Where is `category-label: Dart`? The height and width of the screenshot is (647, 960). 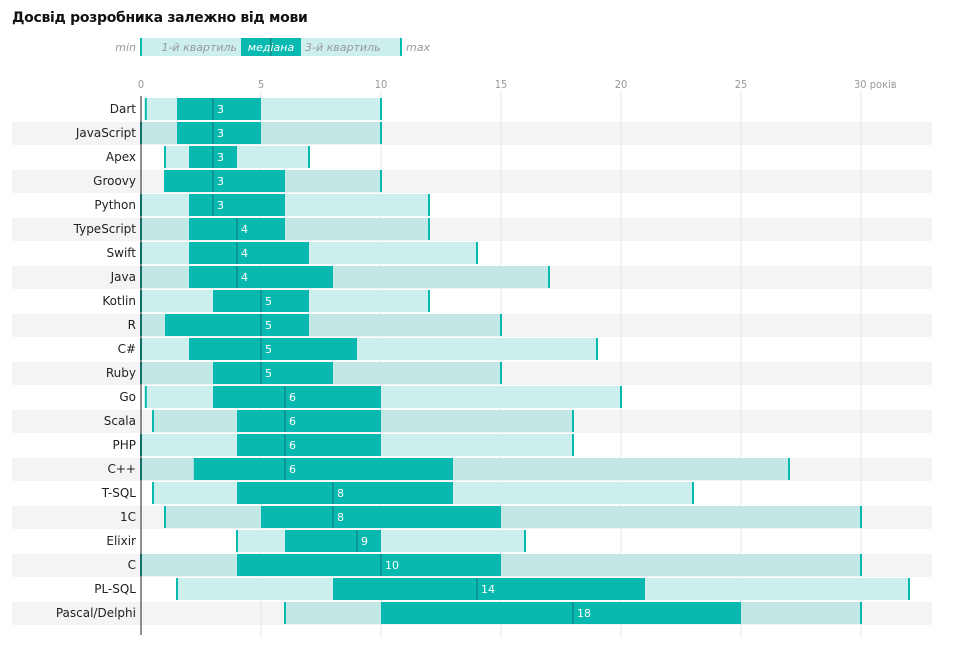 category-label: Dart is located at coordinates (123, 109).